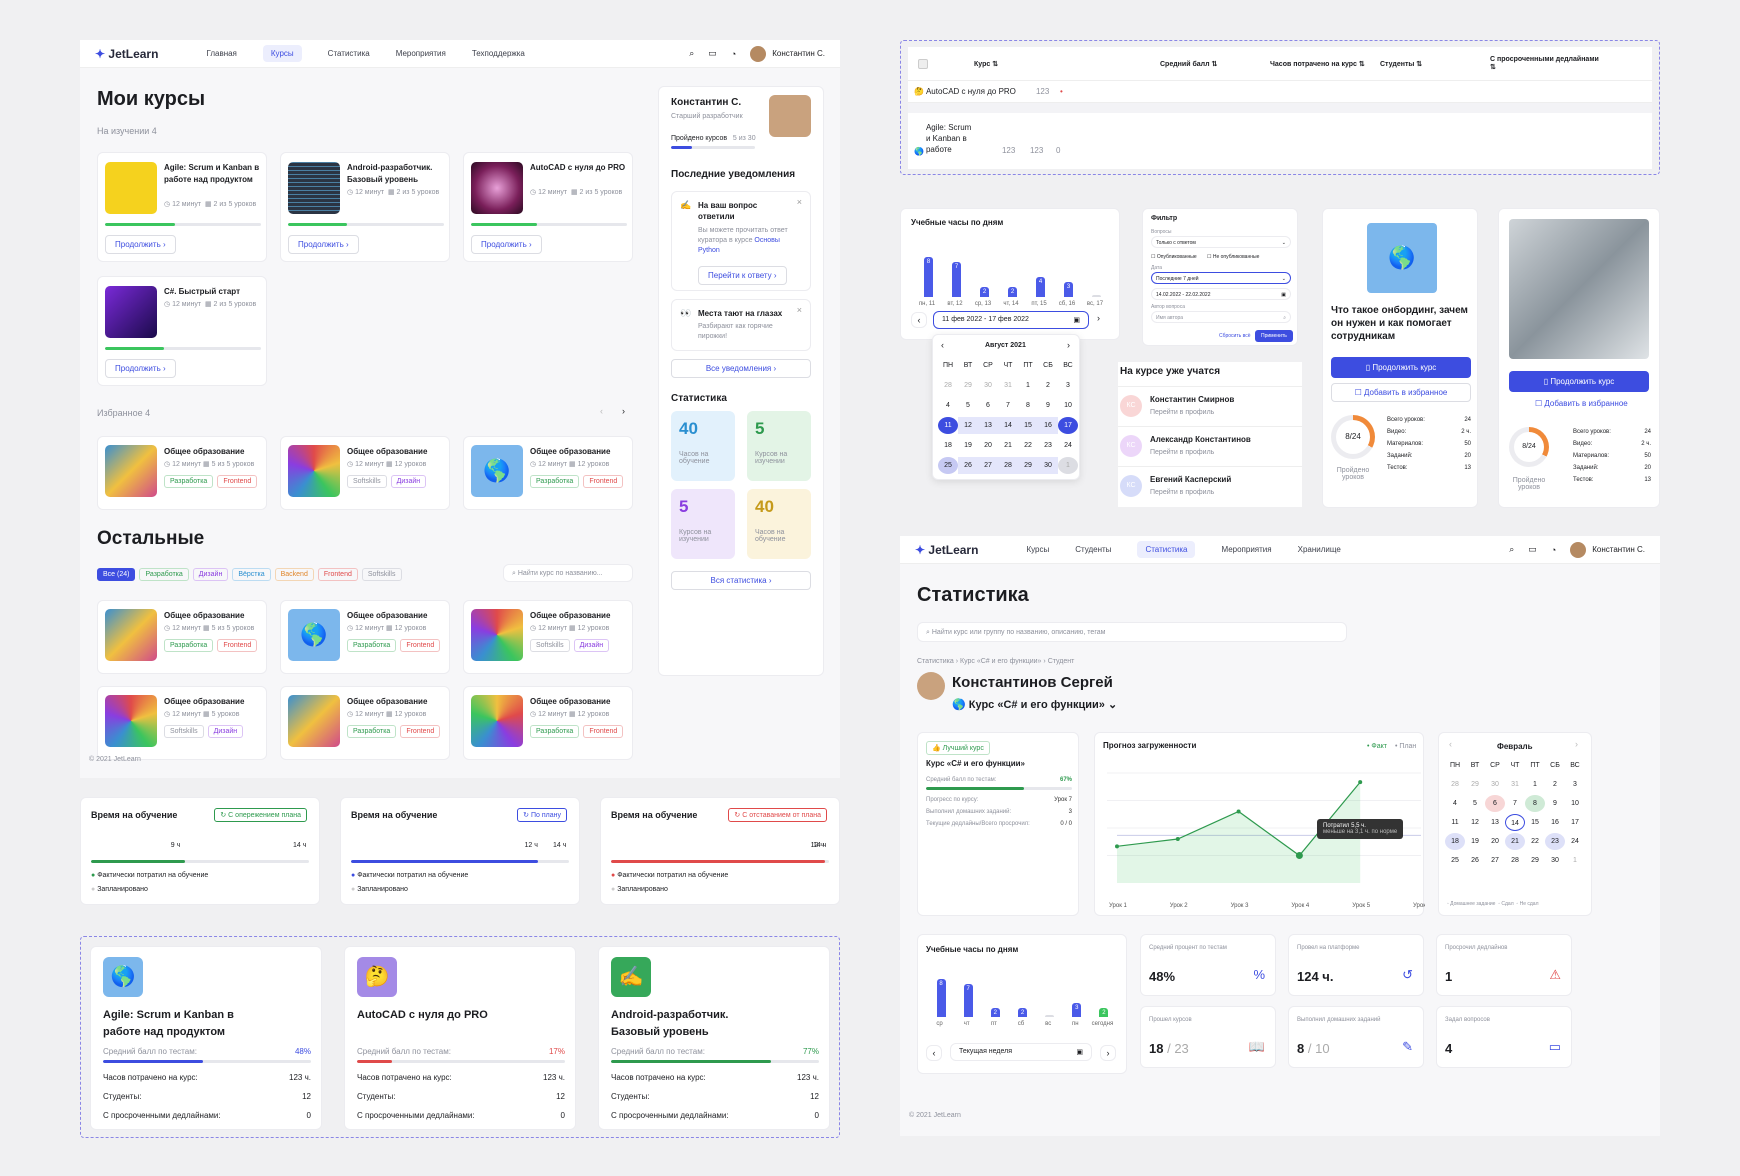 The height and width of the screenshot is (1176, 1740). Describe the element at coordinates (337, 574) in the screenshot. I see `filter-frontend: Frontend` at that location.